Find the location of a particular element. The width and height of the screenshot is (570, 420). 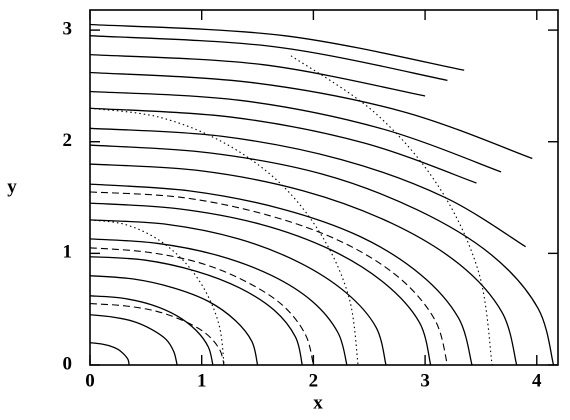

y-tick-label: 0 is located at coordinates (68, 363).